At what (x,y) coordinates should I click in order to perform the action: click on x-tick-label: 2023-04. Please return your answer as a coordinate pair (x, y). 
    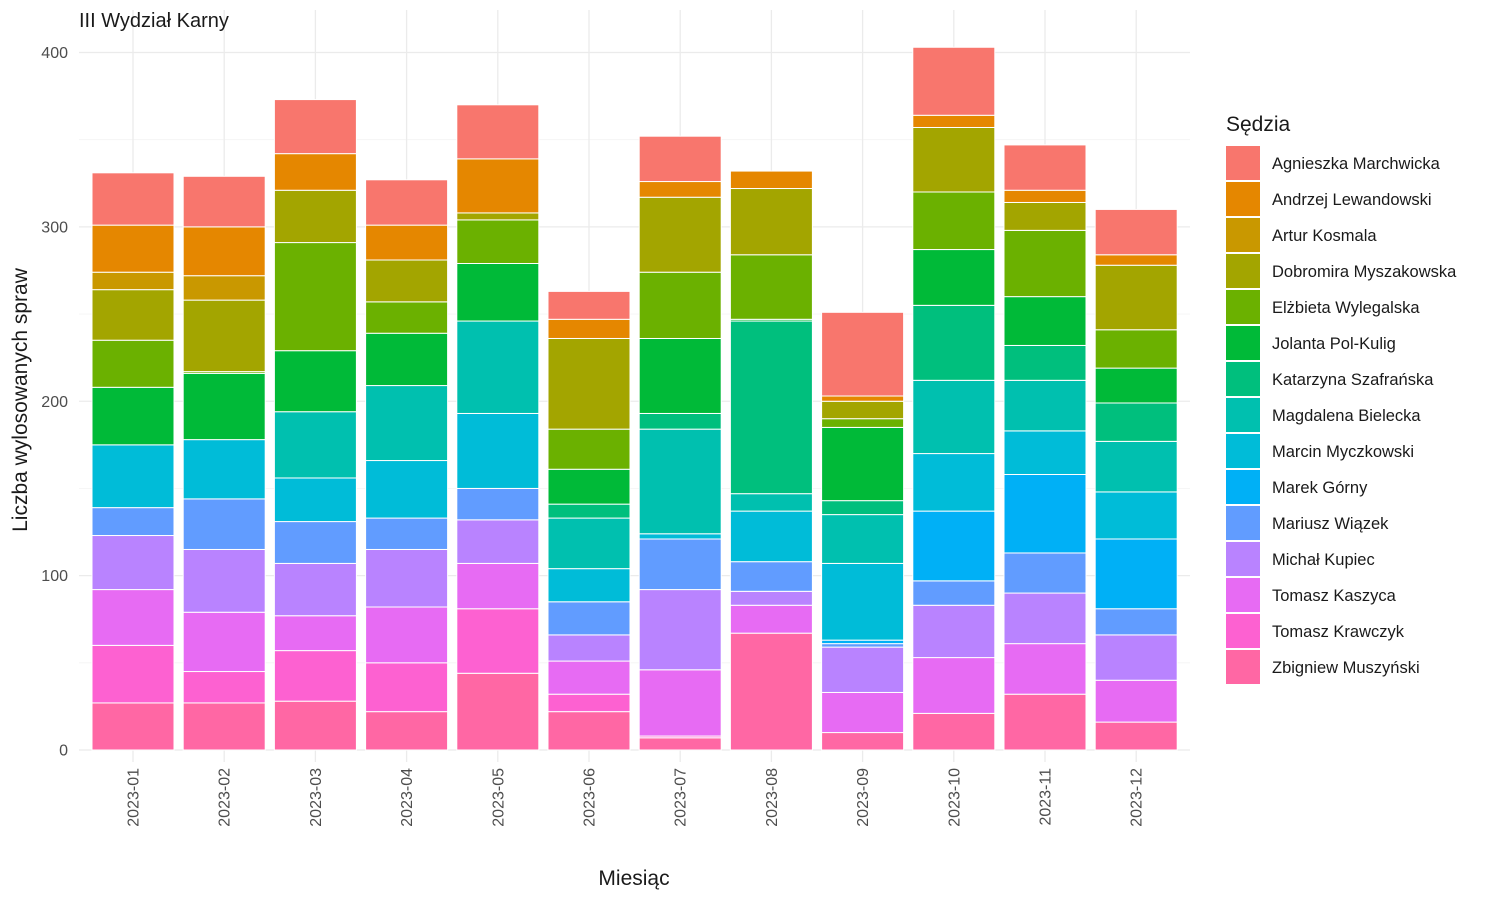
    Looking at the image, I should click on (407, 797).